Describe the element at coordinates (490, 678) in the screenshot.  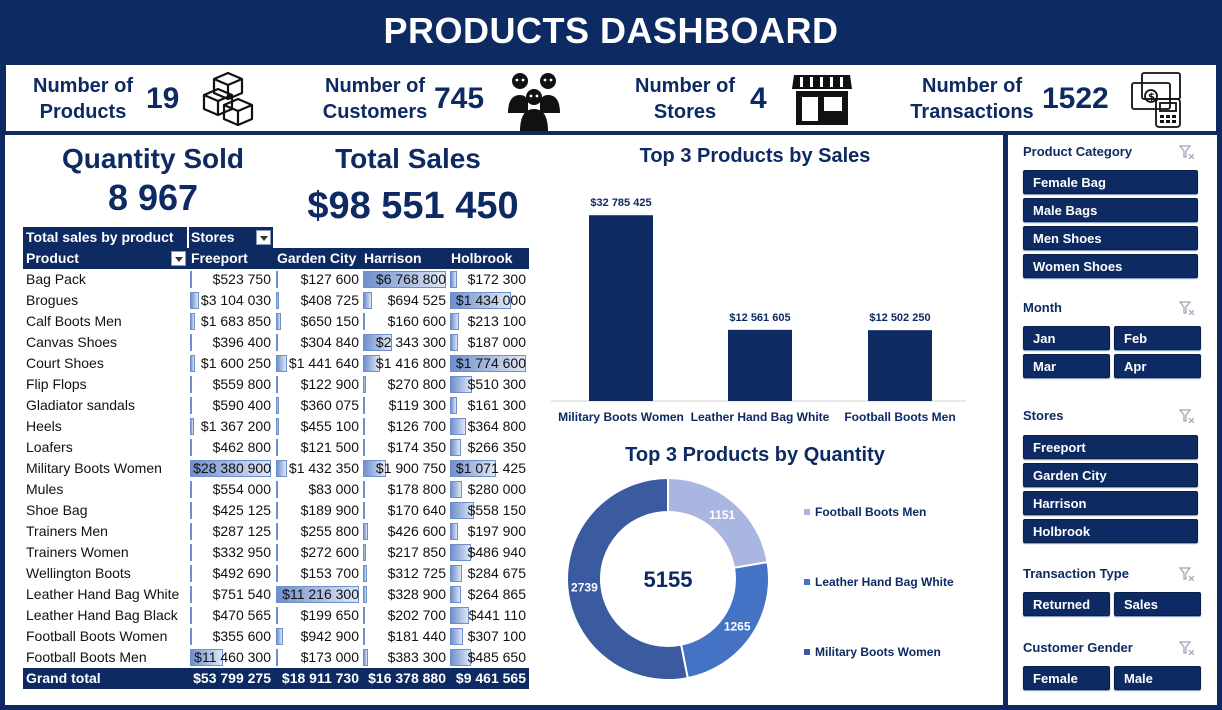
I see `grand-total-value: $9 461 565` at that location.